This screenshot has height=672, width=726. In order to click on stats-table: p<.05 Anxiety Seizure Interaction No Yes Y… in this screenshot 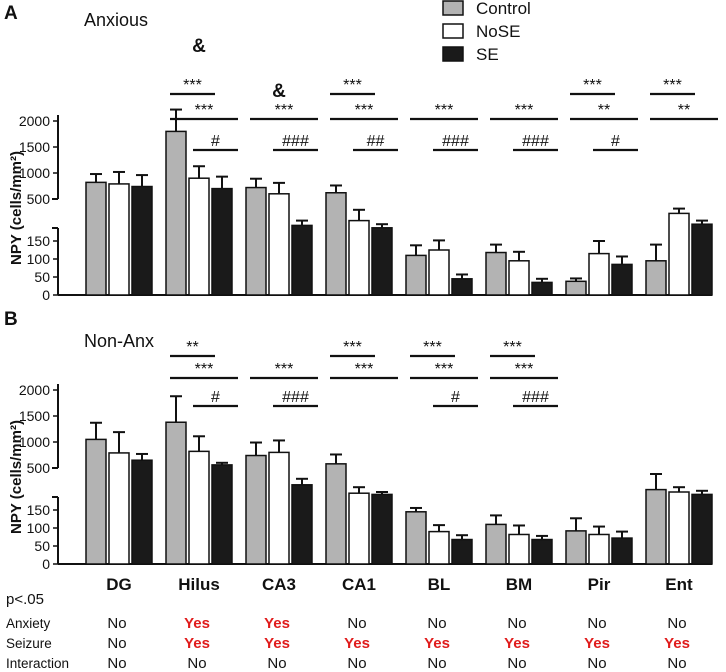, I will do `click(348, 631)`.